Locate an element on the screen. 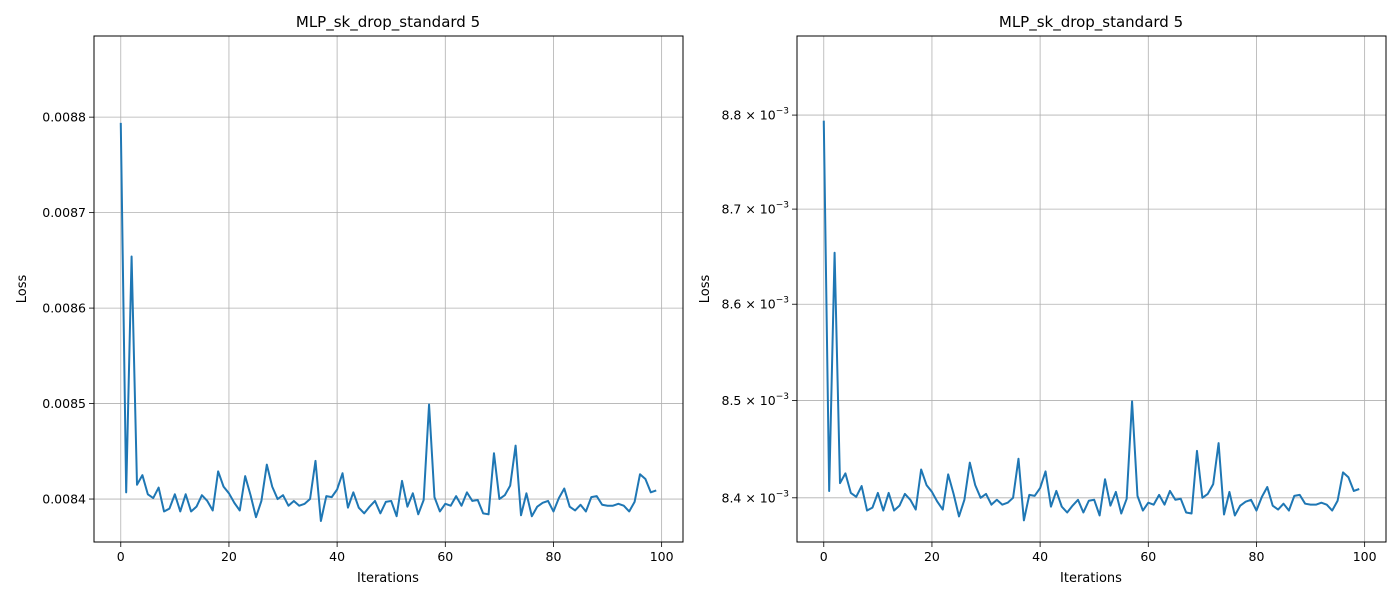 The image size is (1400, 600). y-tick-label: 0.0088 is located at coordinates (64, 117).